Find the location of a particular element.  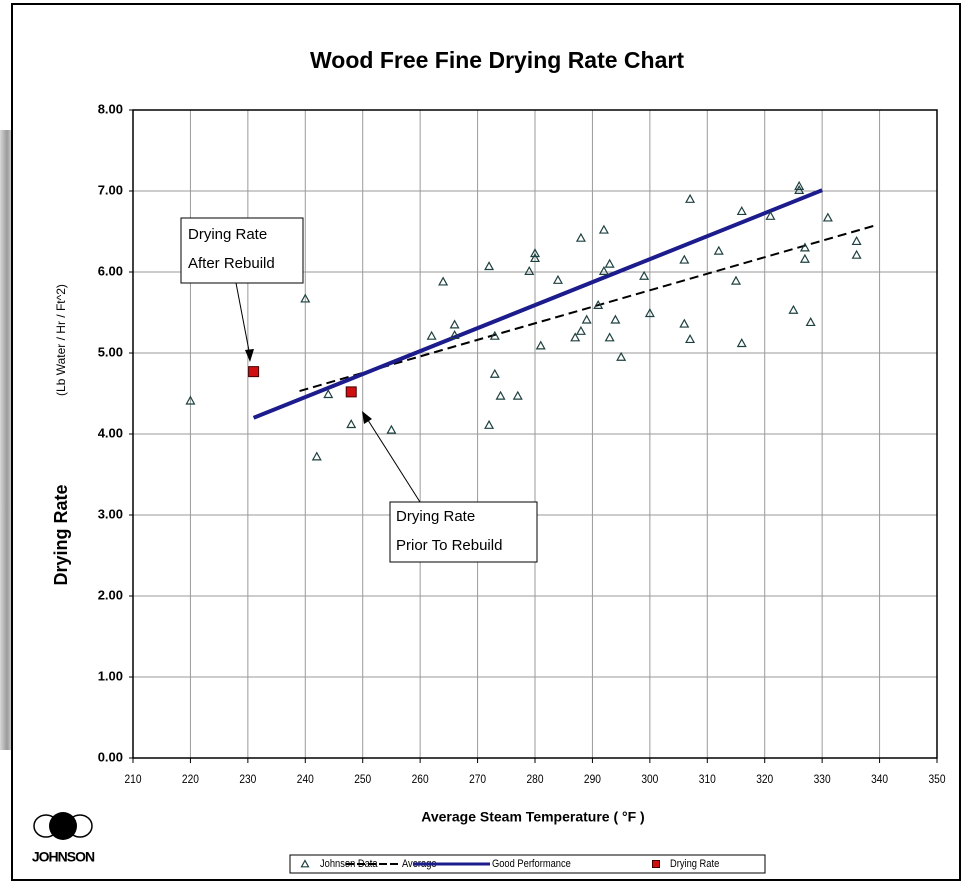

y-tick-label: 7.00 is located at coordinates (110, 189).